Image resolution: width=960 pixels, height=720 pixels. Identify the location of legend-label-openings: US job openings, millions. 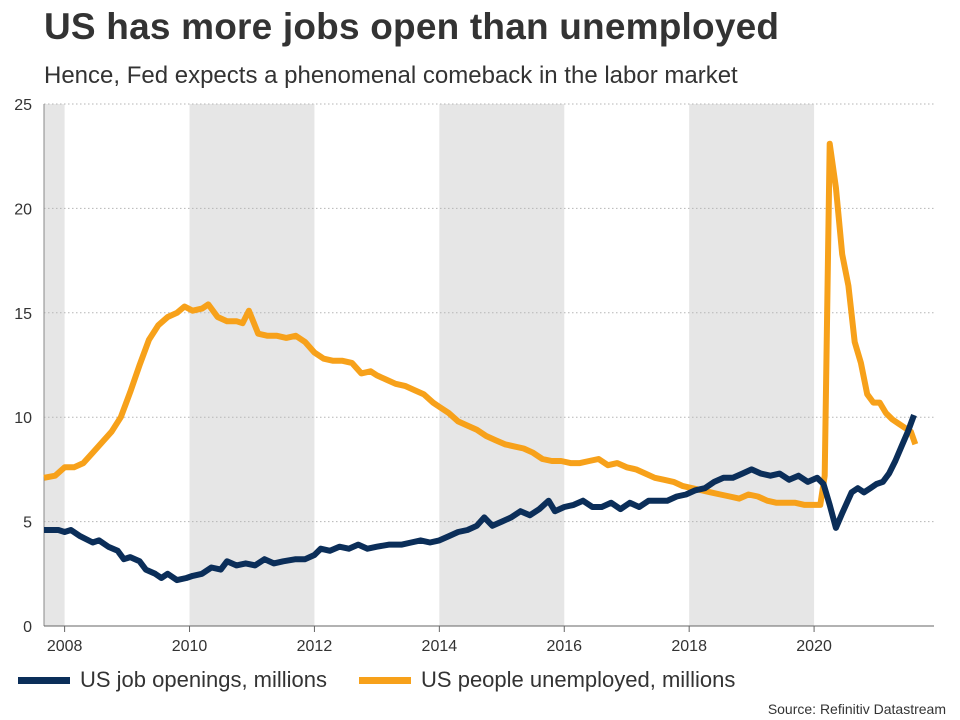
(204, 679).